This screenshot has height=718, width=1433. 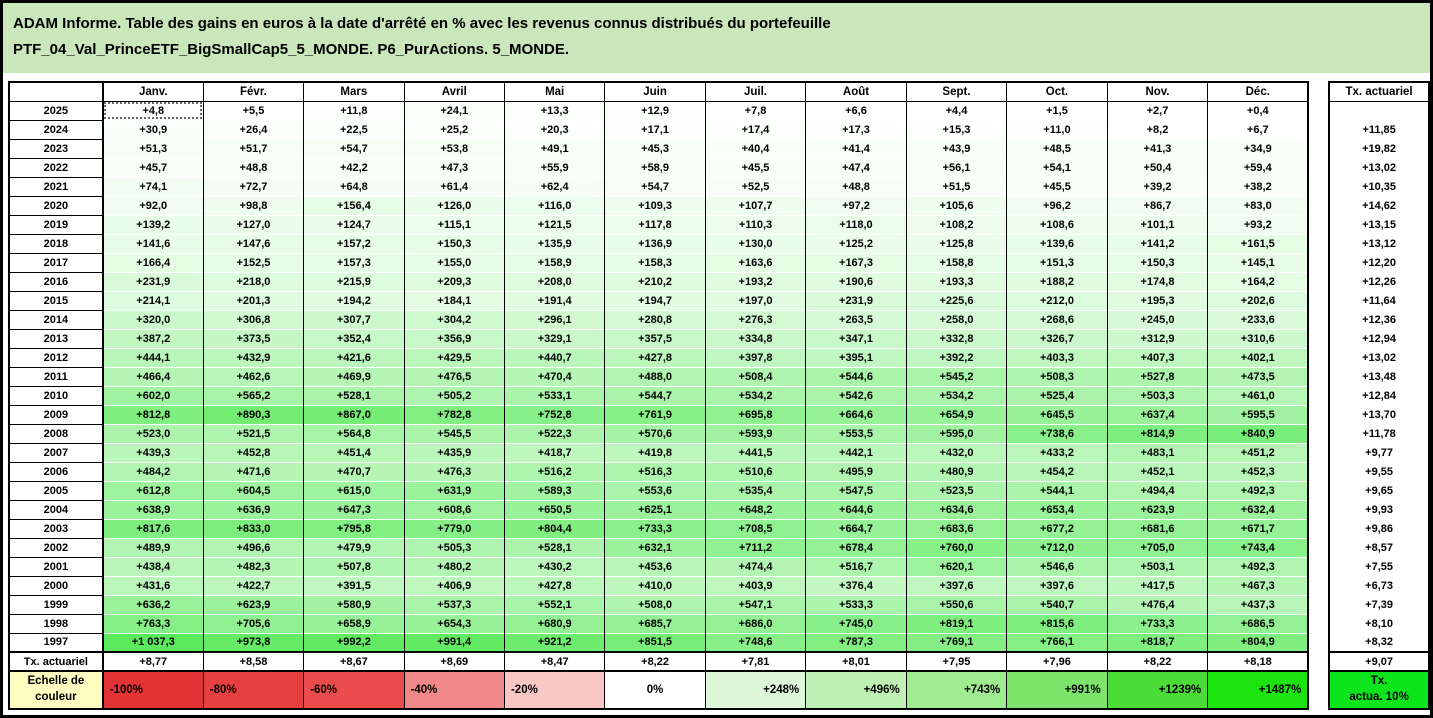 I want to click on gain-cell: +580,9, so click(x=354, y=604).